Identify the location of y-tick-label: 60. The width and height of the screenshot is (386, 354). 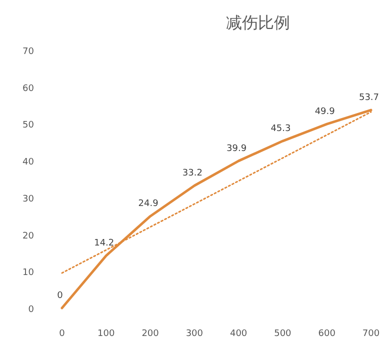
(28, 89).